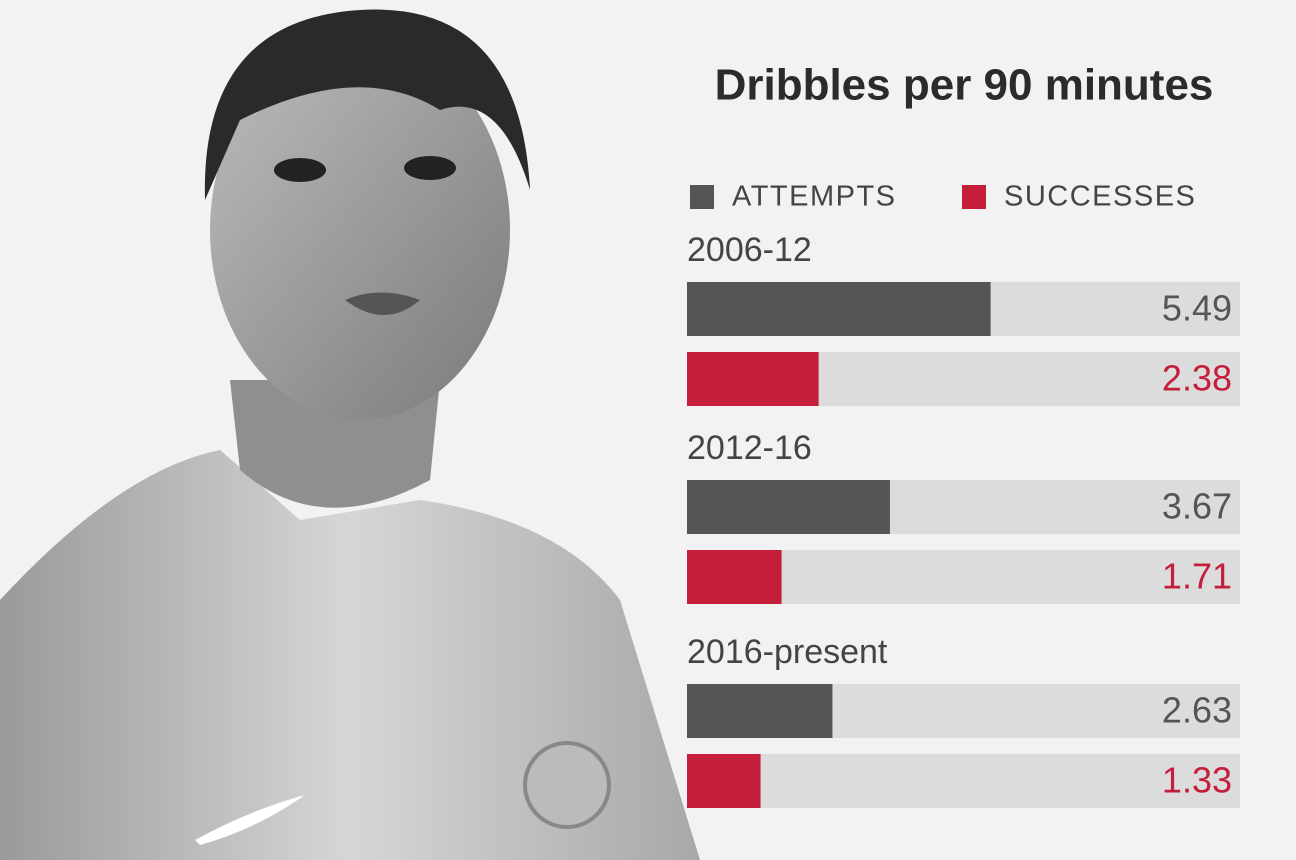 This screenshot has height=860, width=1296. Describe the element at coordinates (1197, 506) in the screenshot. I see `value-label: 3.67` at that location.